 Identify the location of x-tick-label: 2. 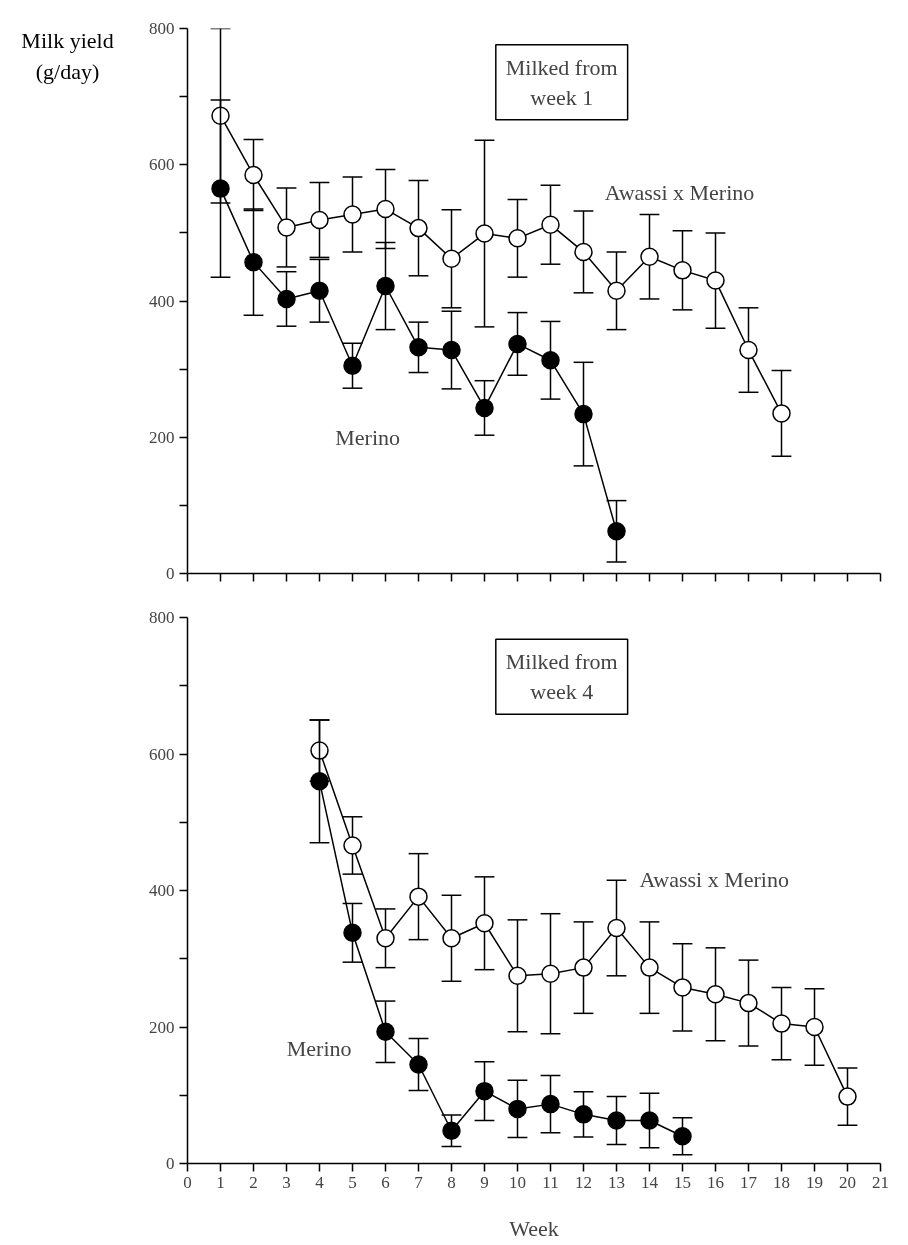
(253, 1182).